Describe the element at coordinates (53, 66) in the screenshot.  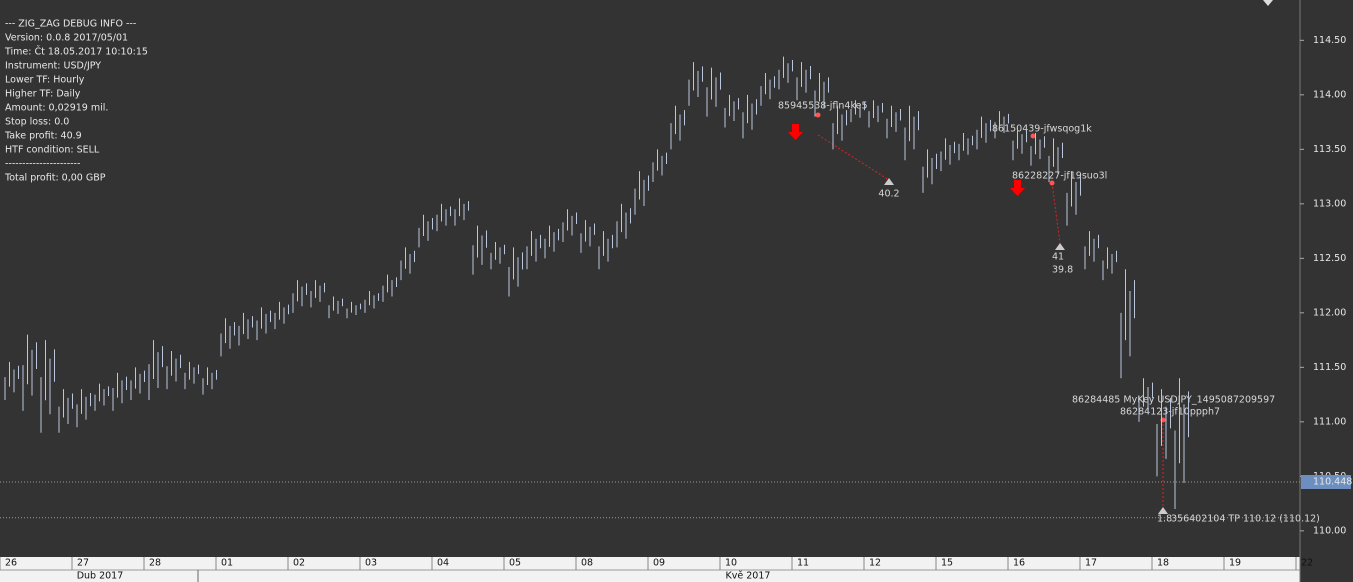
I see `info-line: Instrument: USD/JPY` at that location.